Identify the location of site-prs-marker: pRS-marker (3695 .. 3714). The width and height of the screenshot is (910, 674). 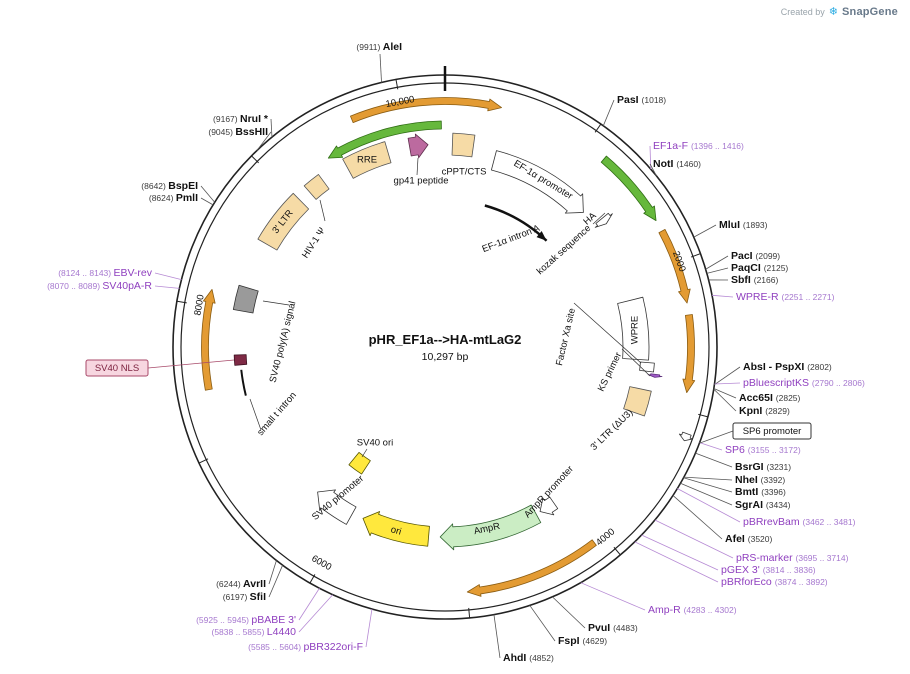
(792, 558).